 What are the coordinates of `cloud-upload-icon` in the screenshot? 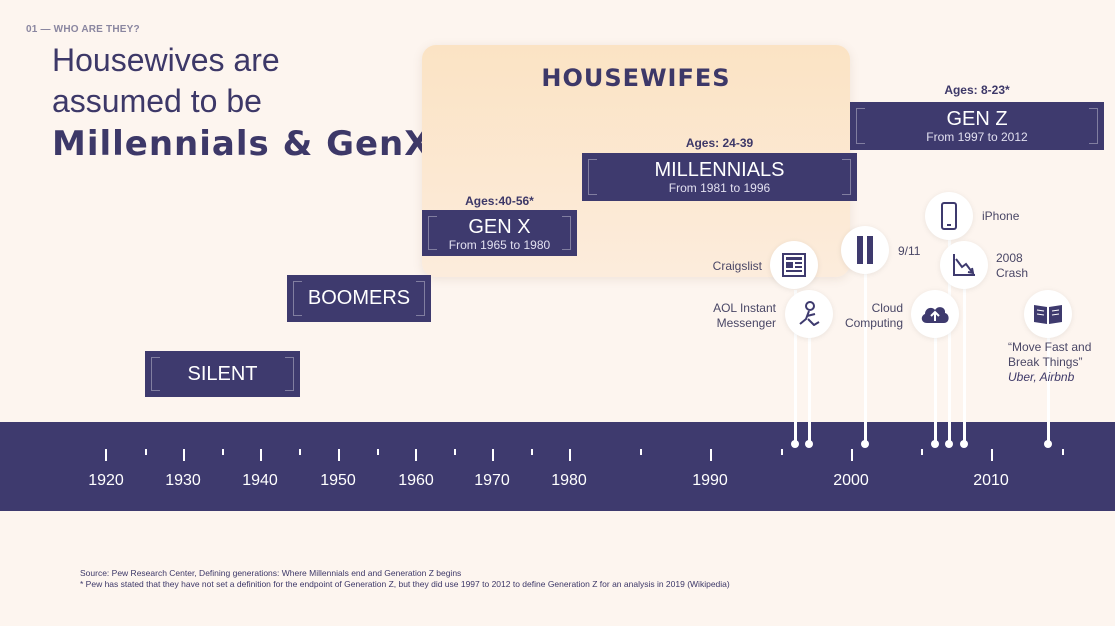 It's located at (935, 314).